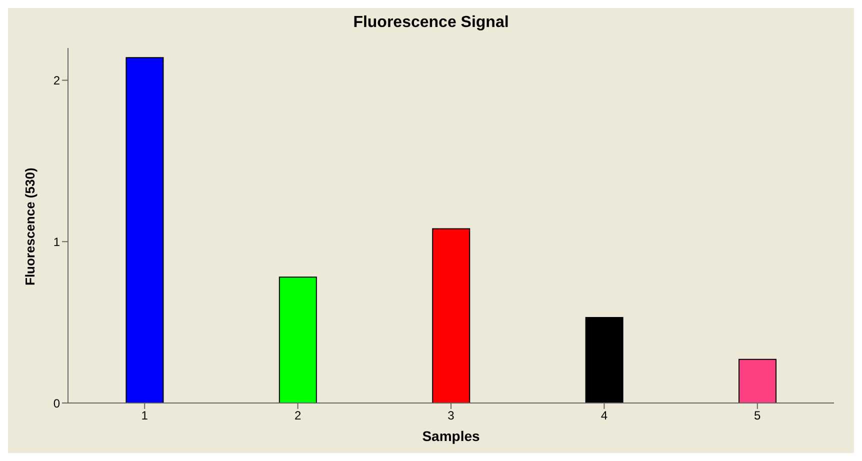 This screenshot has height=461, width=862. Describe the element at coordinates (451, 415) in the screenshot. I see `x-tick-label: 3` at that location.